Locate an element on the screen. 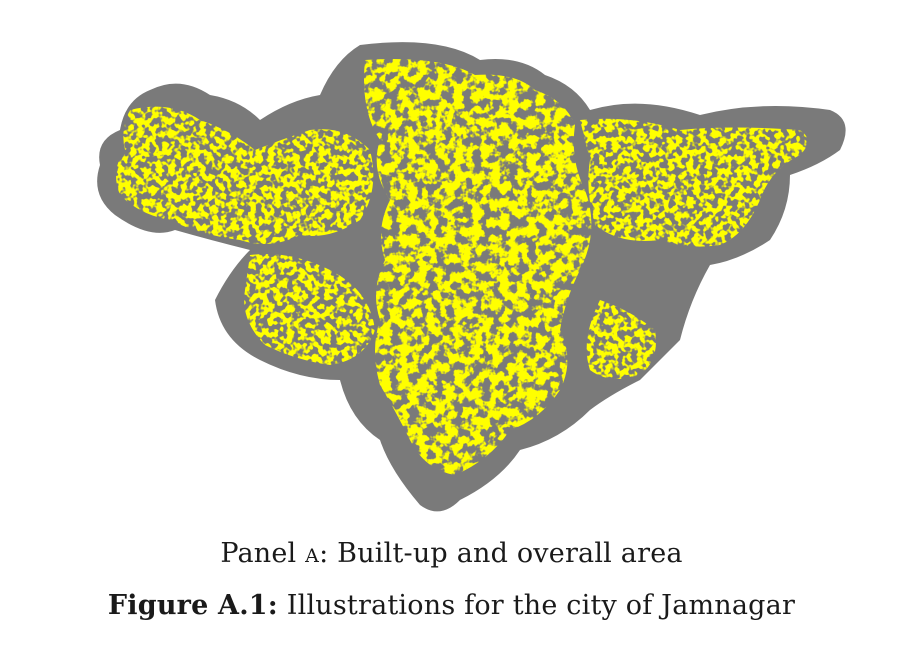  panel-letter: A is located at coordinates (312, 553).